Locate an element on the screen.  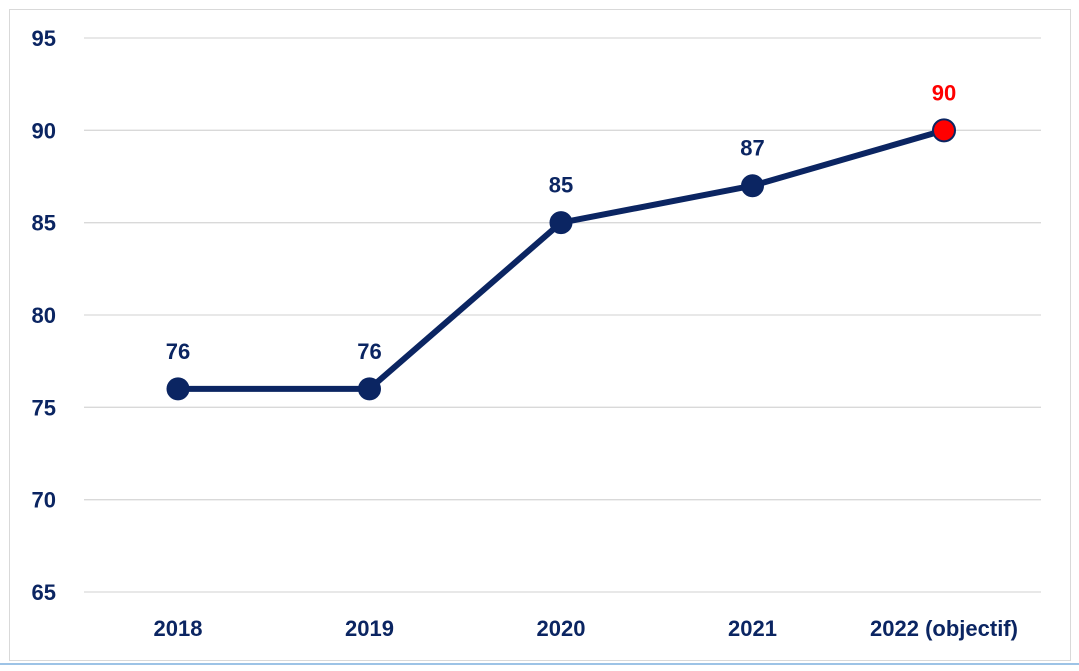
y-axis-ticks: 95 90 85 80 75 70 65 is located at coordinates (44, 315).